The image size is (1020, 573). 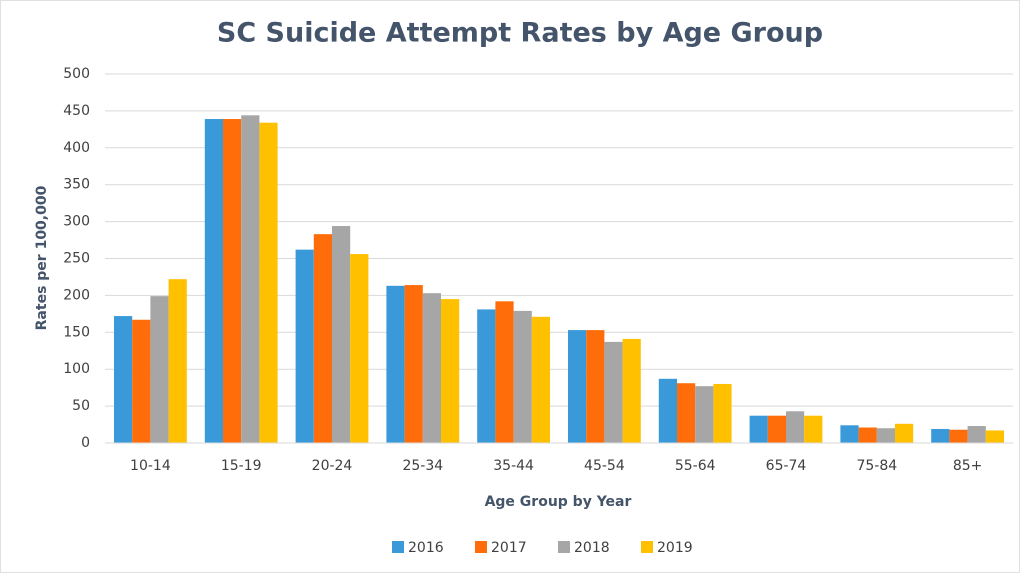 I want to click on x-tick-label: 55-64, so click(x=695, y=466).